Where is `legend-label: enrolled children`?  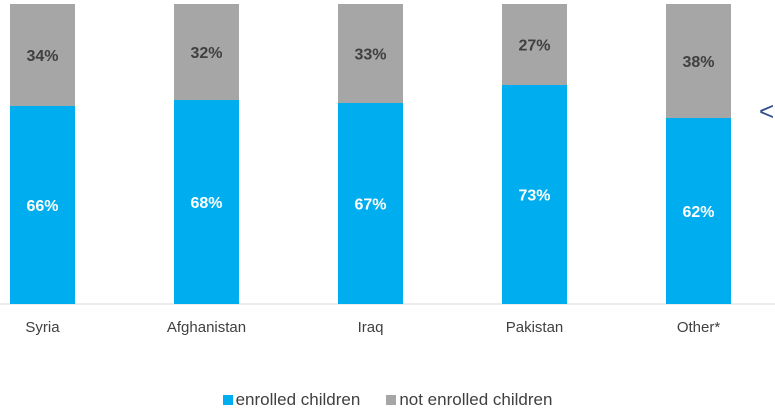
legend-label: enrolled children is located at coordinates (298, 399).